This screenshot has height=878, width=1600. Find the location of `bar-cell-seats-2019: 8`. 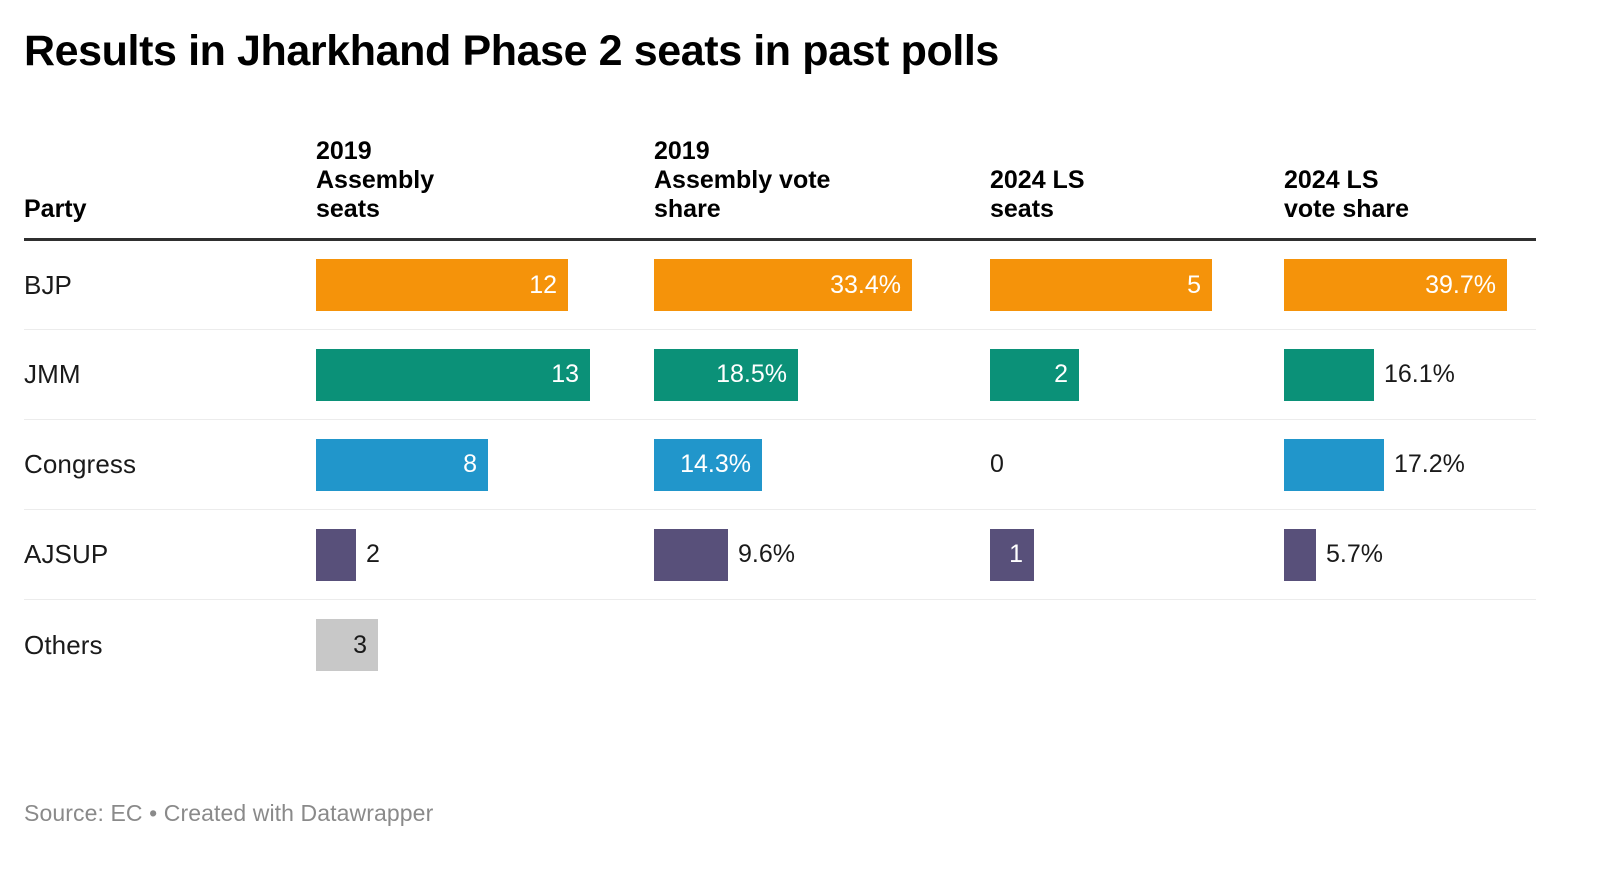

bar-cell-seats-2019: 8 is located at coordinates (485, 465).